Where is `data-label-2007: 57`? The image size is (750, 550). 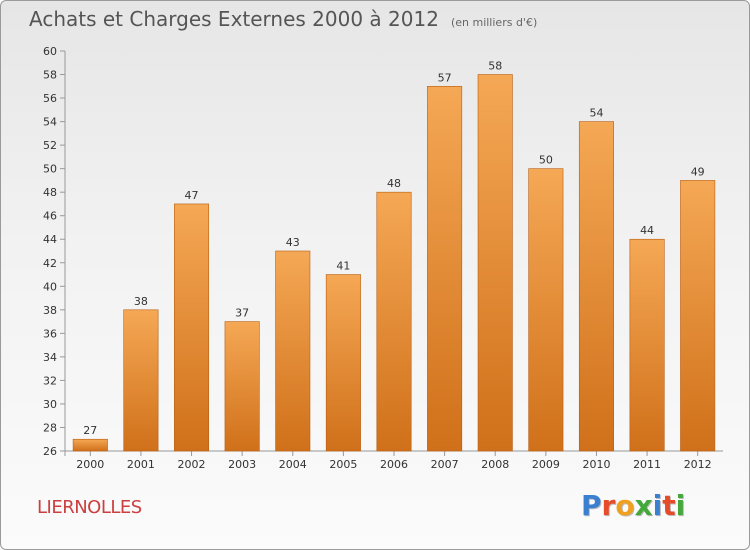 data-label-2007: 57 is located at coordinates (445, 77).